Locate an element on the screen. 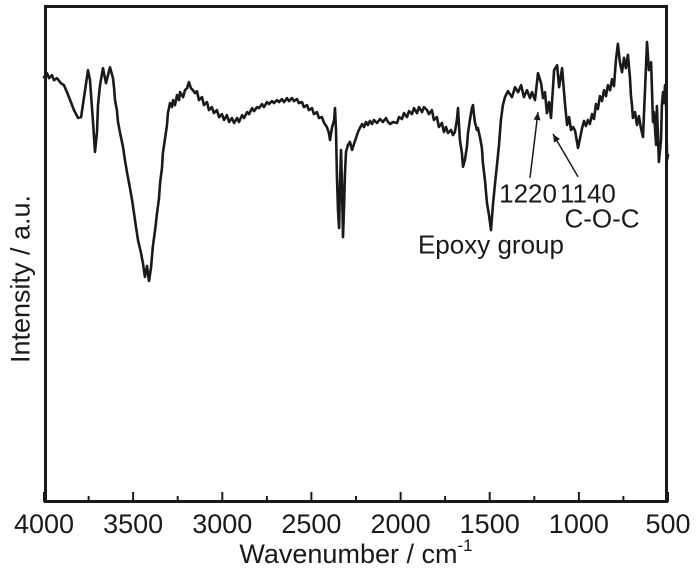  x-tick-label-500: 500 is located at coordinates (668, 524).